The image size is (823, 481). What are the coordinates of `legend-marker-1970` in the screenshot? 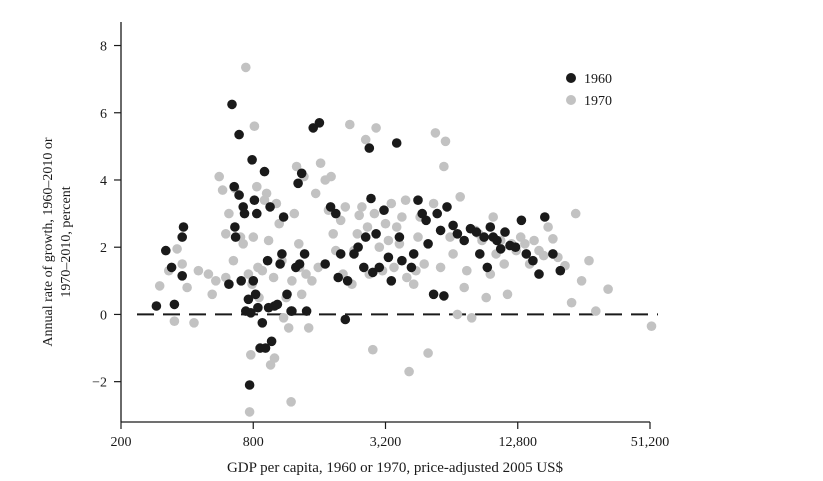 It's located at (571, 100).